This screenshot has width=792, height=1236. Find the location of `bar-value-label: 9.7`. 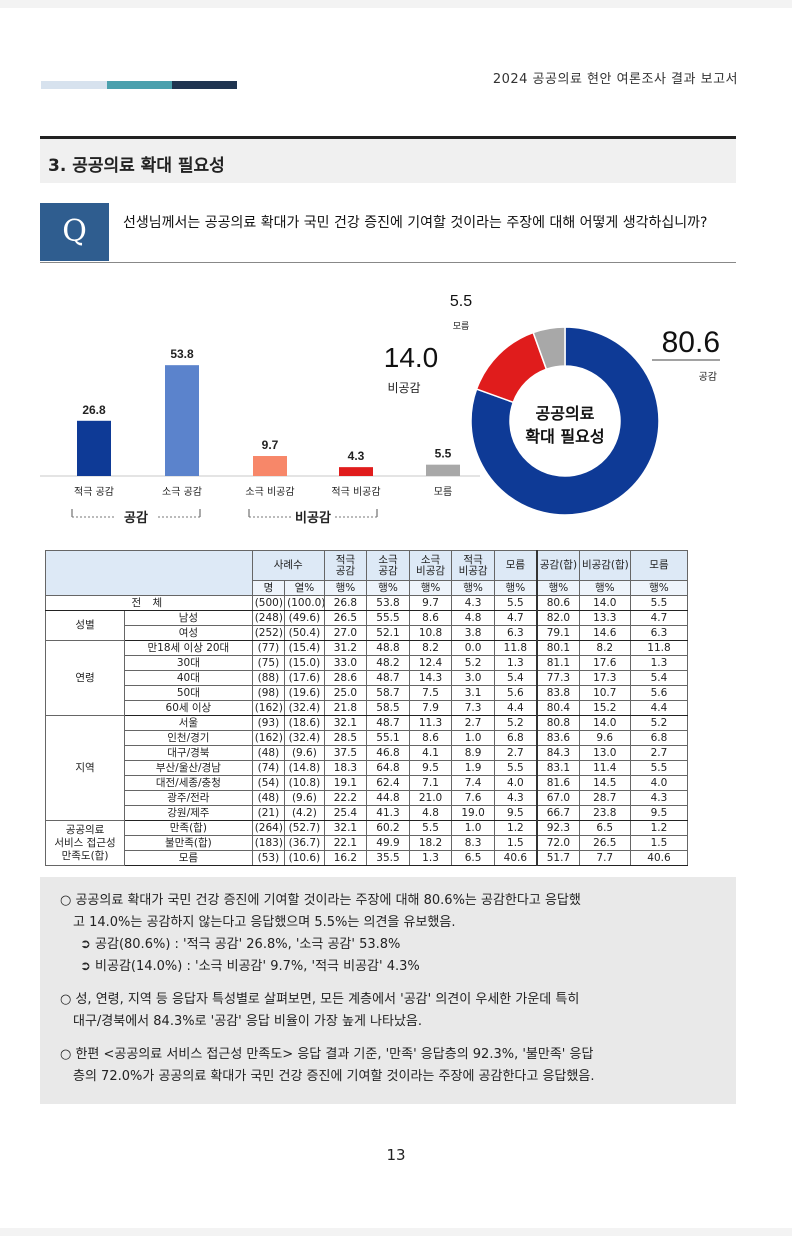

bar-value-label: 9.7 is located at coordinates (270, 445).